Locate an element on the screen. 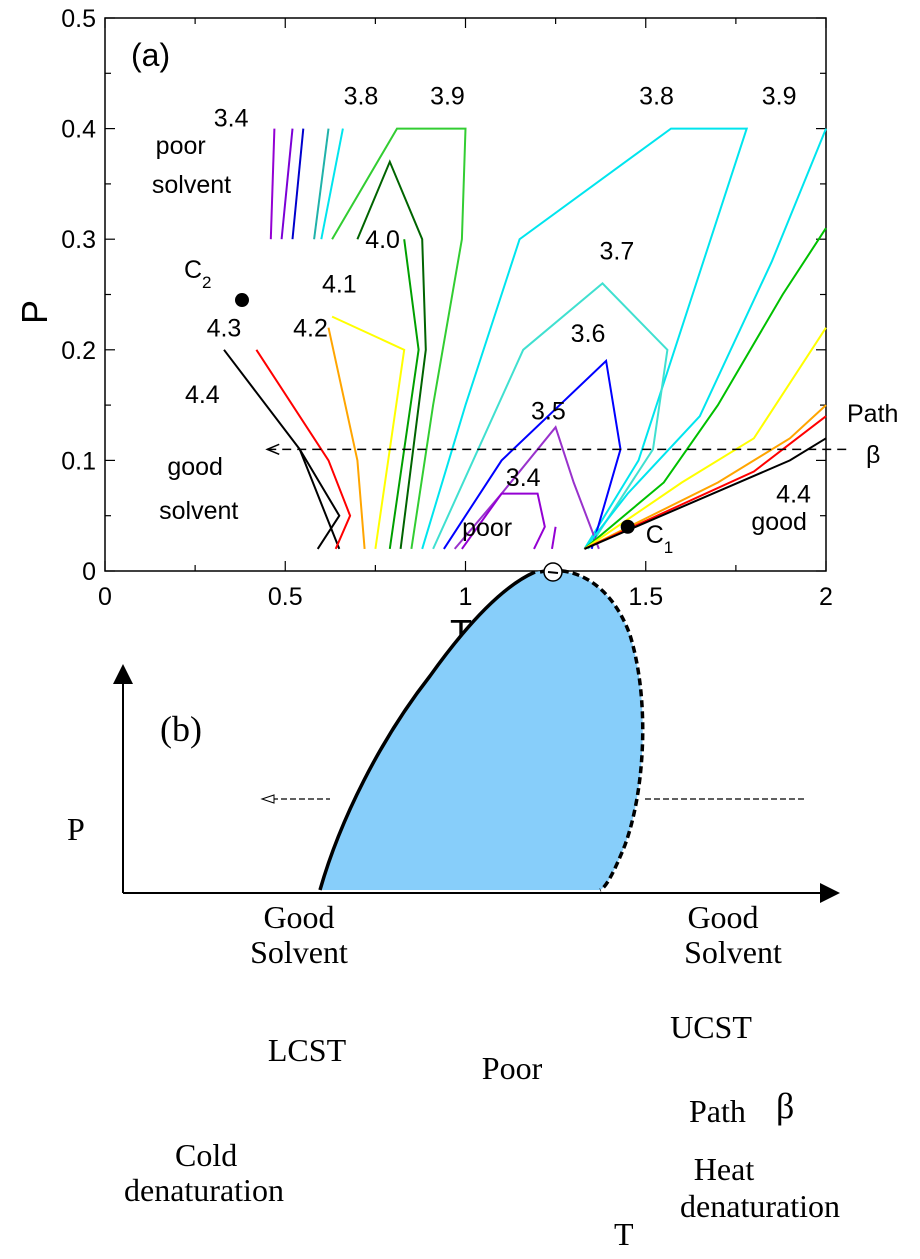 The width and height of the screenshot is (920, 1259). path-beta-arrowhead is located at coordinates (272, 449).